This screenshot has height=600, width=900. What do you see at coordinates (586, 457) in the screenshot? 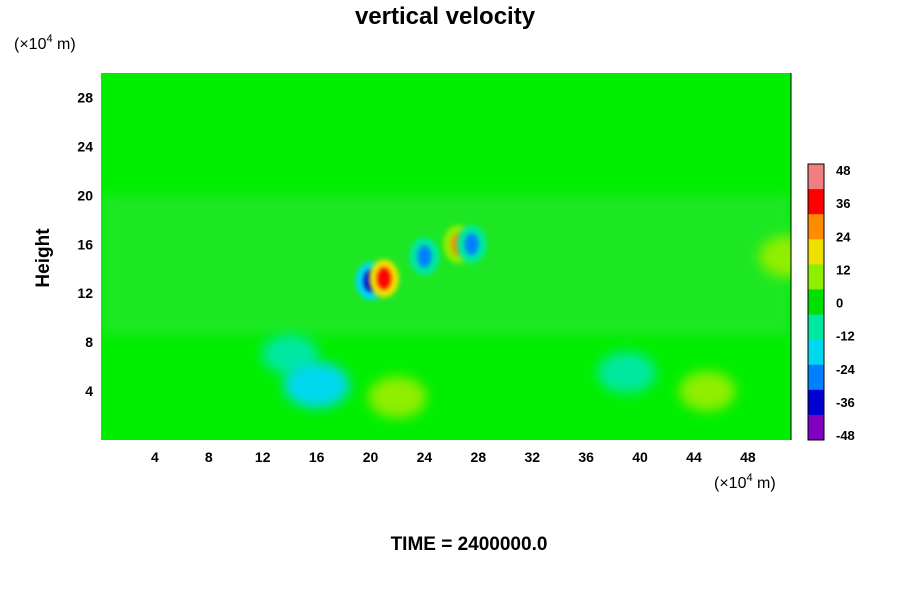
I see `x-tick-label: 36` at bounding box center [586, 457].